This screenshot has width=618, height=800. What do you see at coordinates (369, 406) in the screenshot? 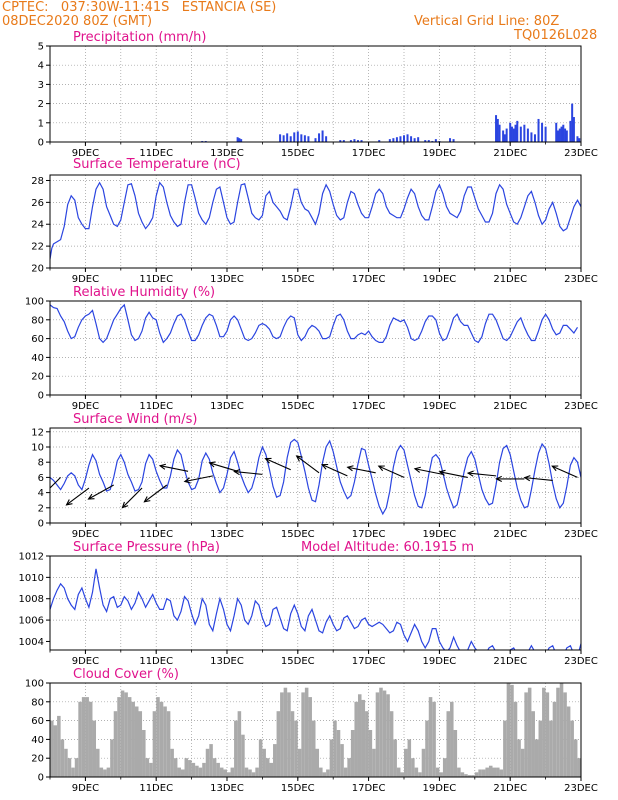
I see `humidity-xtick-label: 17DEC` at bounding box center [369, 406].